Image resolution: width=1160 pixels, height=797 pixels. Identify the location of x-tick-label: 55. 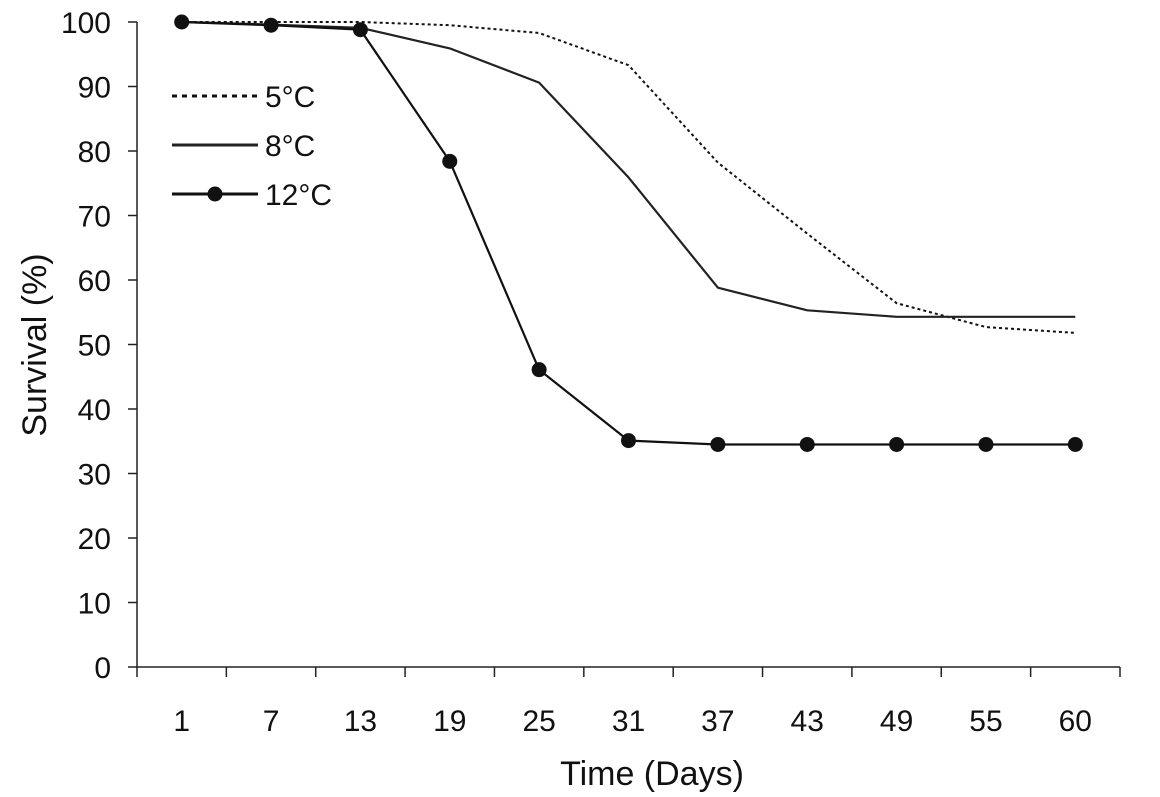
(985, 721).